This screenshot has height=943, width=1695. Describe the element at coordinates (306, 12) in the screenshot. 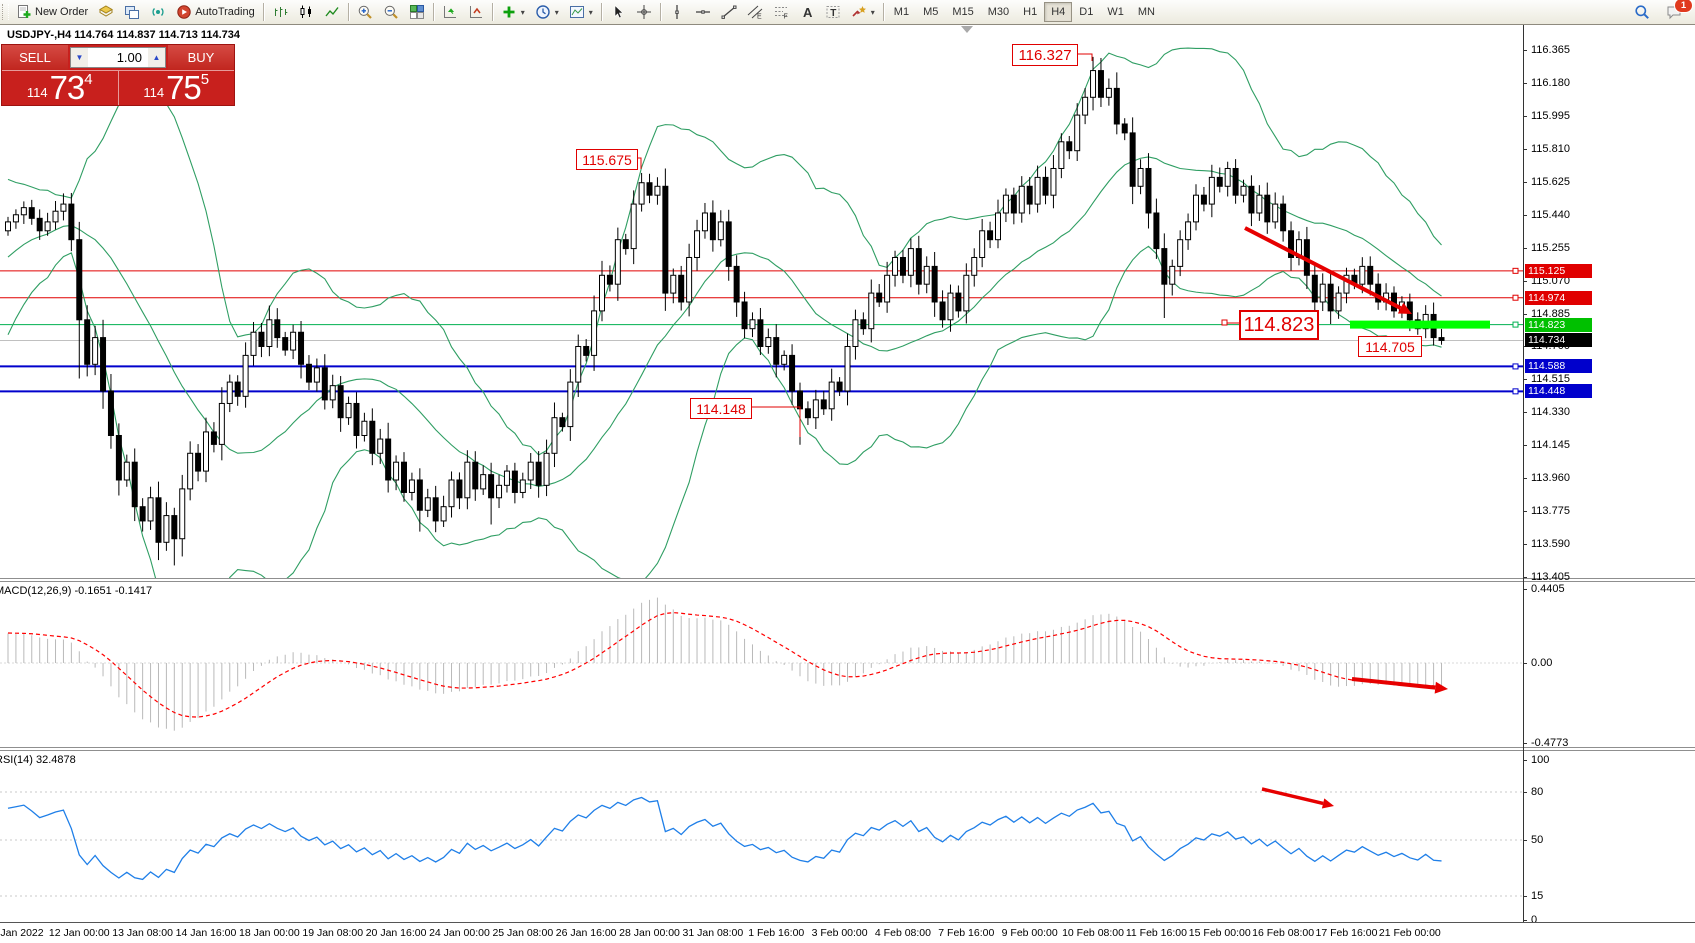

I see `candlestick-mode-button` at that location.